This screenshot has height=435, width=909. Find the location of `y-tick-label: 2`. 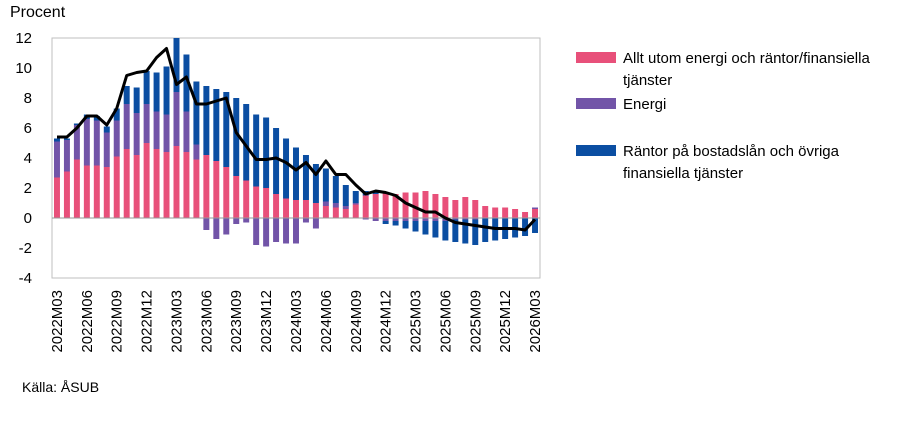

y-tick-label: 2 is located at coordinates (28, 188).